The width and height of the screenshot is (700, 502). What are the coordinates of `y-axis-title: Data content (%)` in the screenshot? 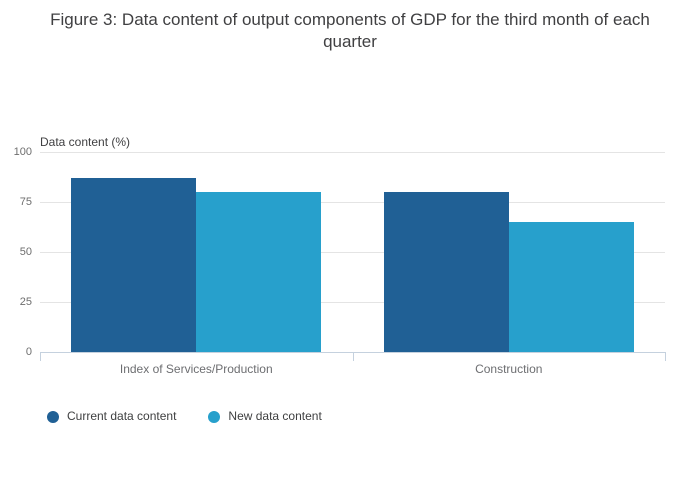 It's located at (85, 142).